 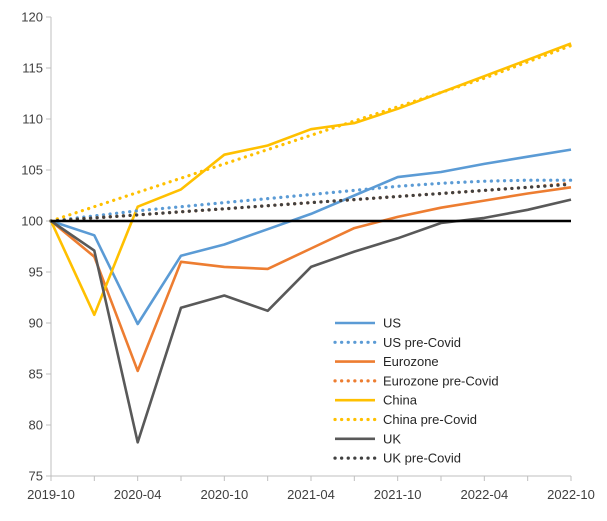 I want to click on y-tick-label: 100, so click(x=32, y=221).